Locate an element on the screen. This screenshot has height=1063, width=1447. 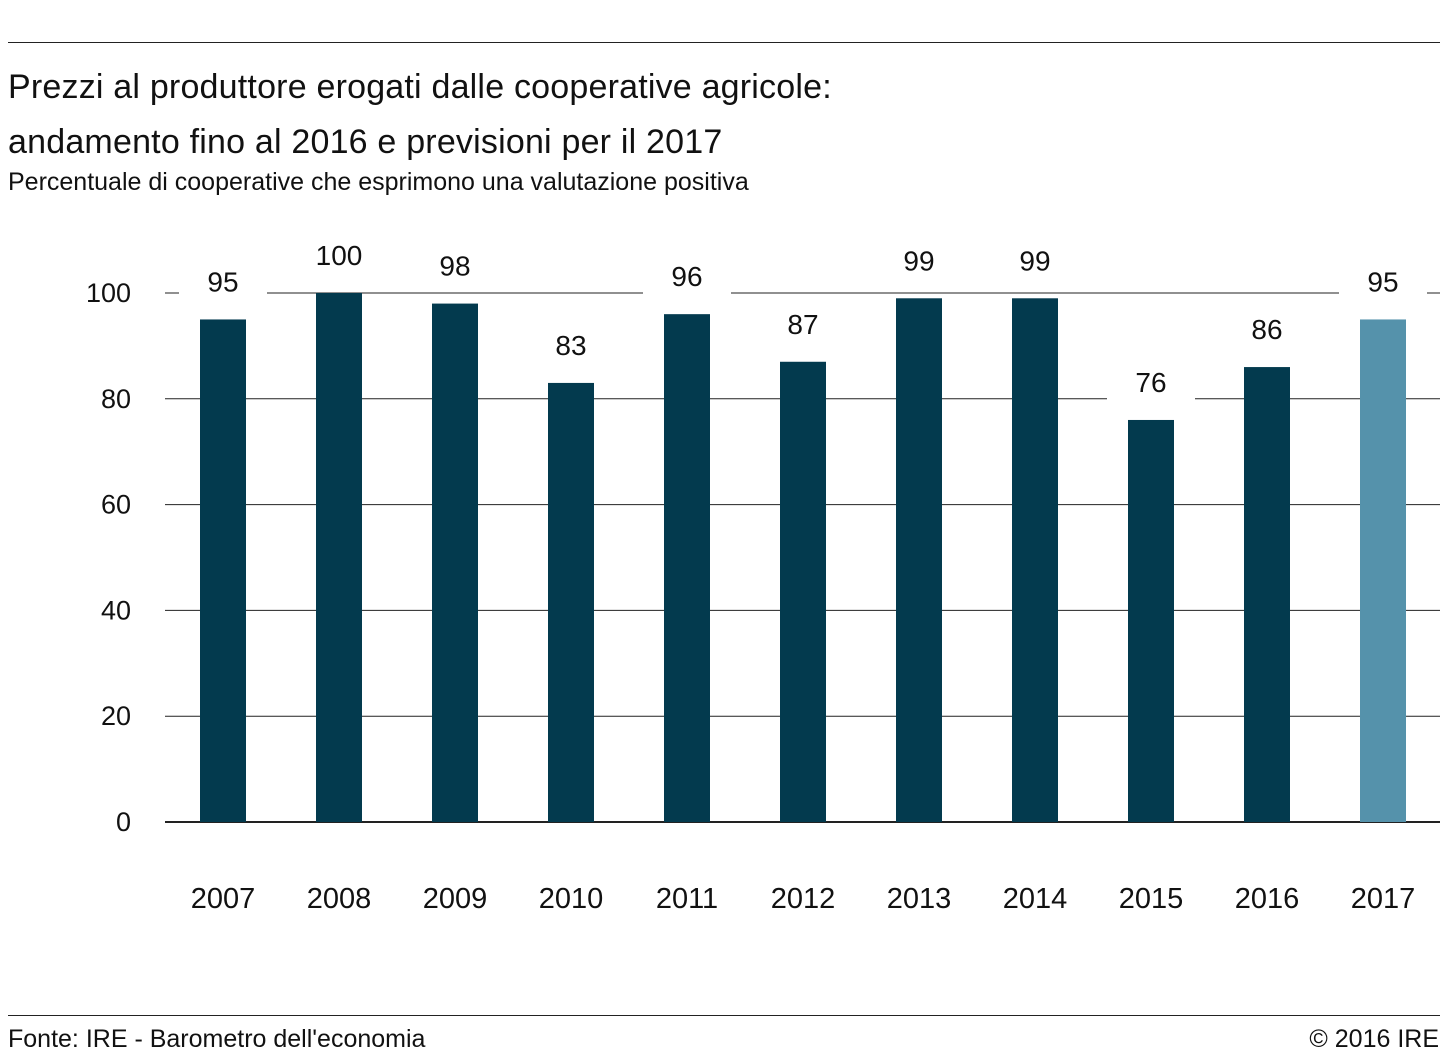
value-label-2014: 99 is located at coordinates (1034, 260).